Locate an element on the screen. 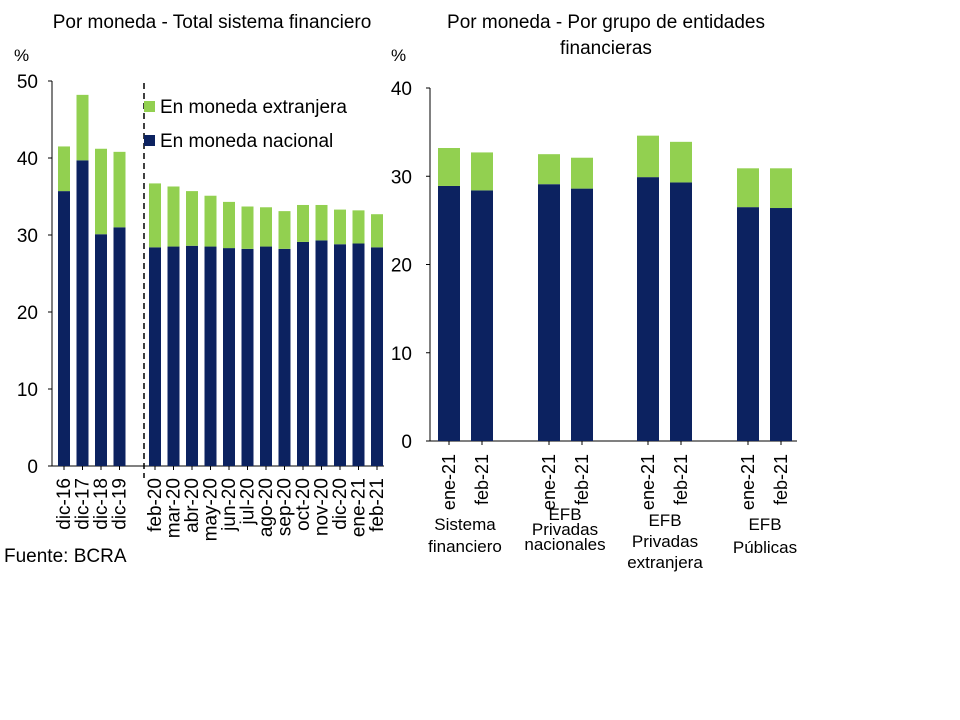 The image size is (960, 720). group-label-1: Privadas is located at coordinates (565, 529).